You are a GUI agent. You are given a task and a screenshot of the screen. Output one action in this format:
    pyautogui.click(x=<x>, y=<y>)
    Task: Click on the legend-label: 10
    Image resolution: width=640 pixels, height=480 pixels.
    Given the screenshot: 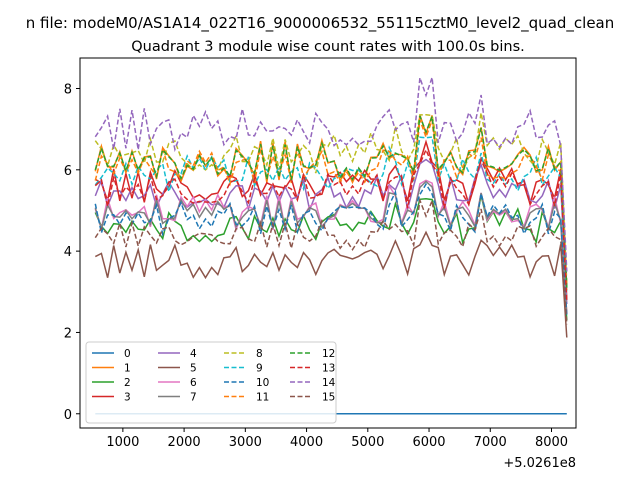 What is the action you would take?
    pyautogui.click(x=262, y=383)
    